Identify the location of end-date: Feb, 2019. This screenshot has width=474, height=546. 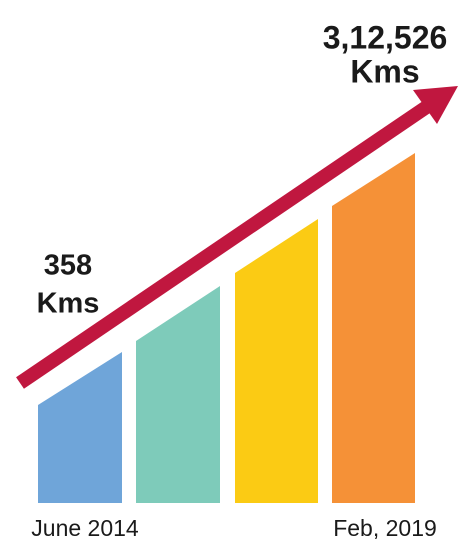
(385, 528).